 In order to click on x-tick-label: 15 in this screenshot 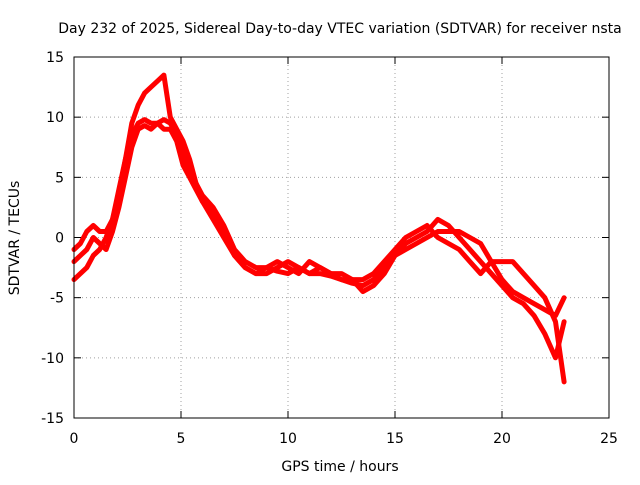, I will do `click(395, 439)`.